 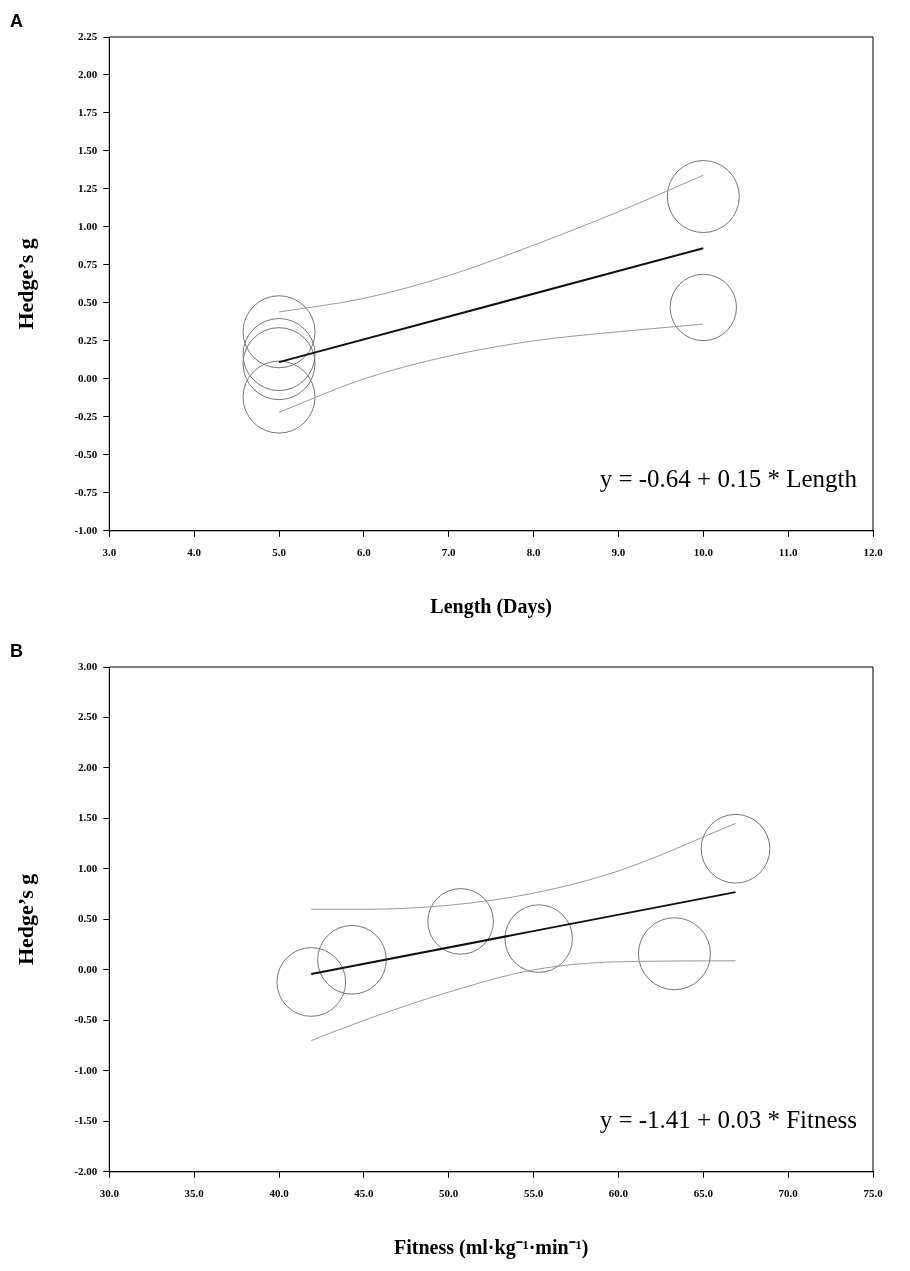 I want to click on x-tick-label: 6.0, so click(x=364, y=552).